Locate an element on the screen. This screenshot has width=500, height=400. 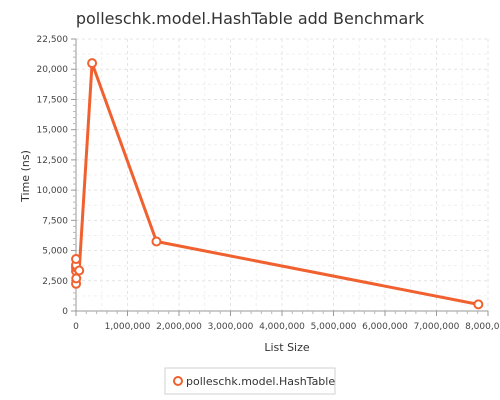
x-tick-label: 0 is located at coordinates (76, 327).